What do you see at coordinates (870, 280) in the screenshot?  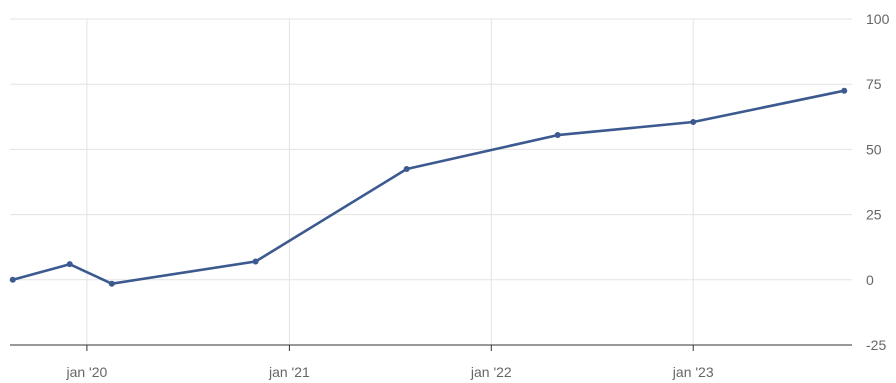 I see `y-tick-label: 0` at bounding box center [870, 280].